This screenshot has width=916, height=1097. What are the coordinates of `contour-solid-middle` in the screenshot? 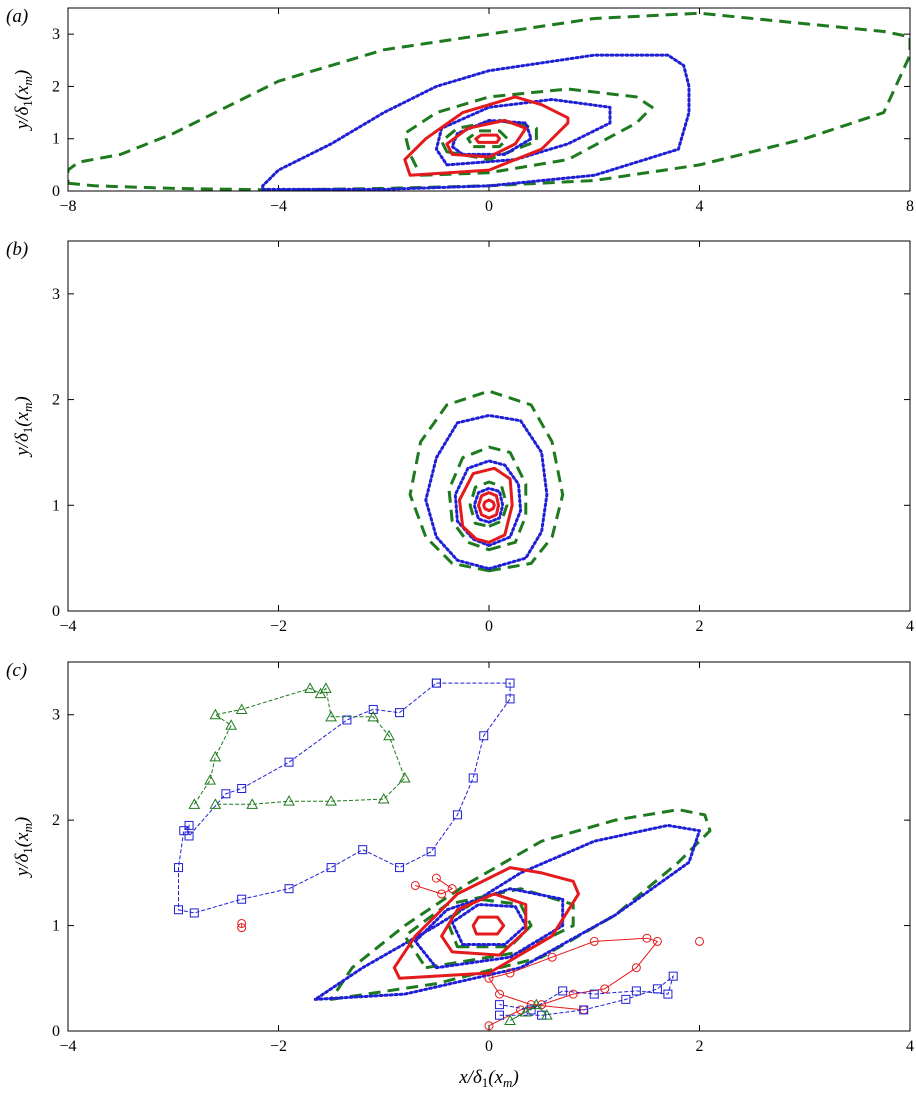 It's located at (486, 505).